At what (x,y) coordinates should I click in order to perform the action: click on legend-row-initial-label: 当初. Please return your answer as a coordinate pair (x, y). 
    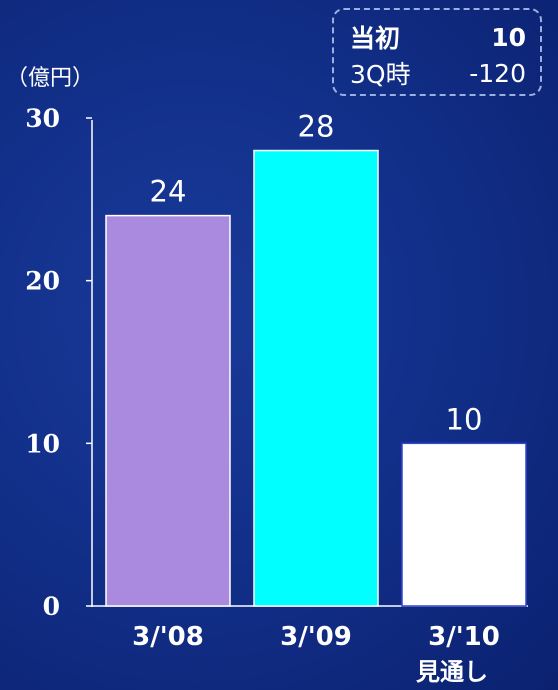
    Looking at the image, I should click on (375, 38).